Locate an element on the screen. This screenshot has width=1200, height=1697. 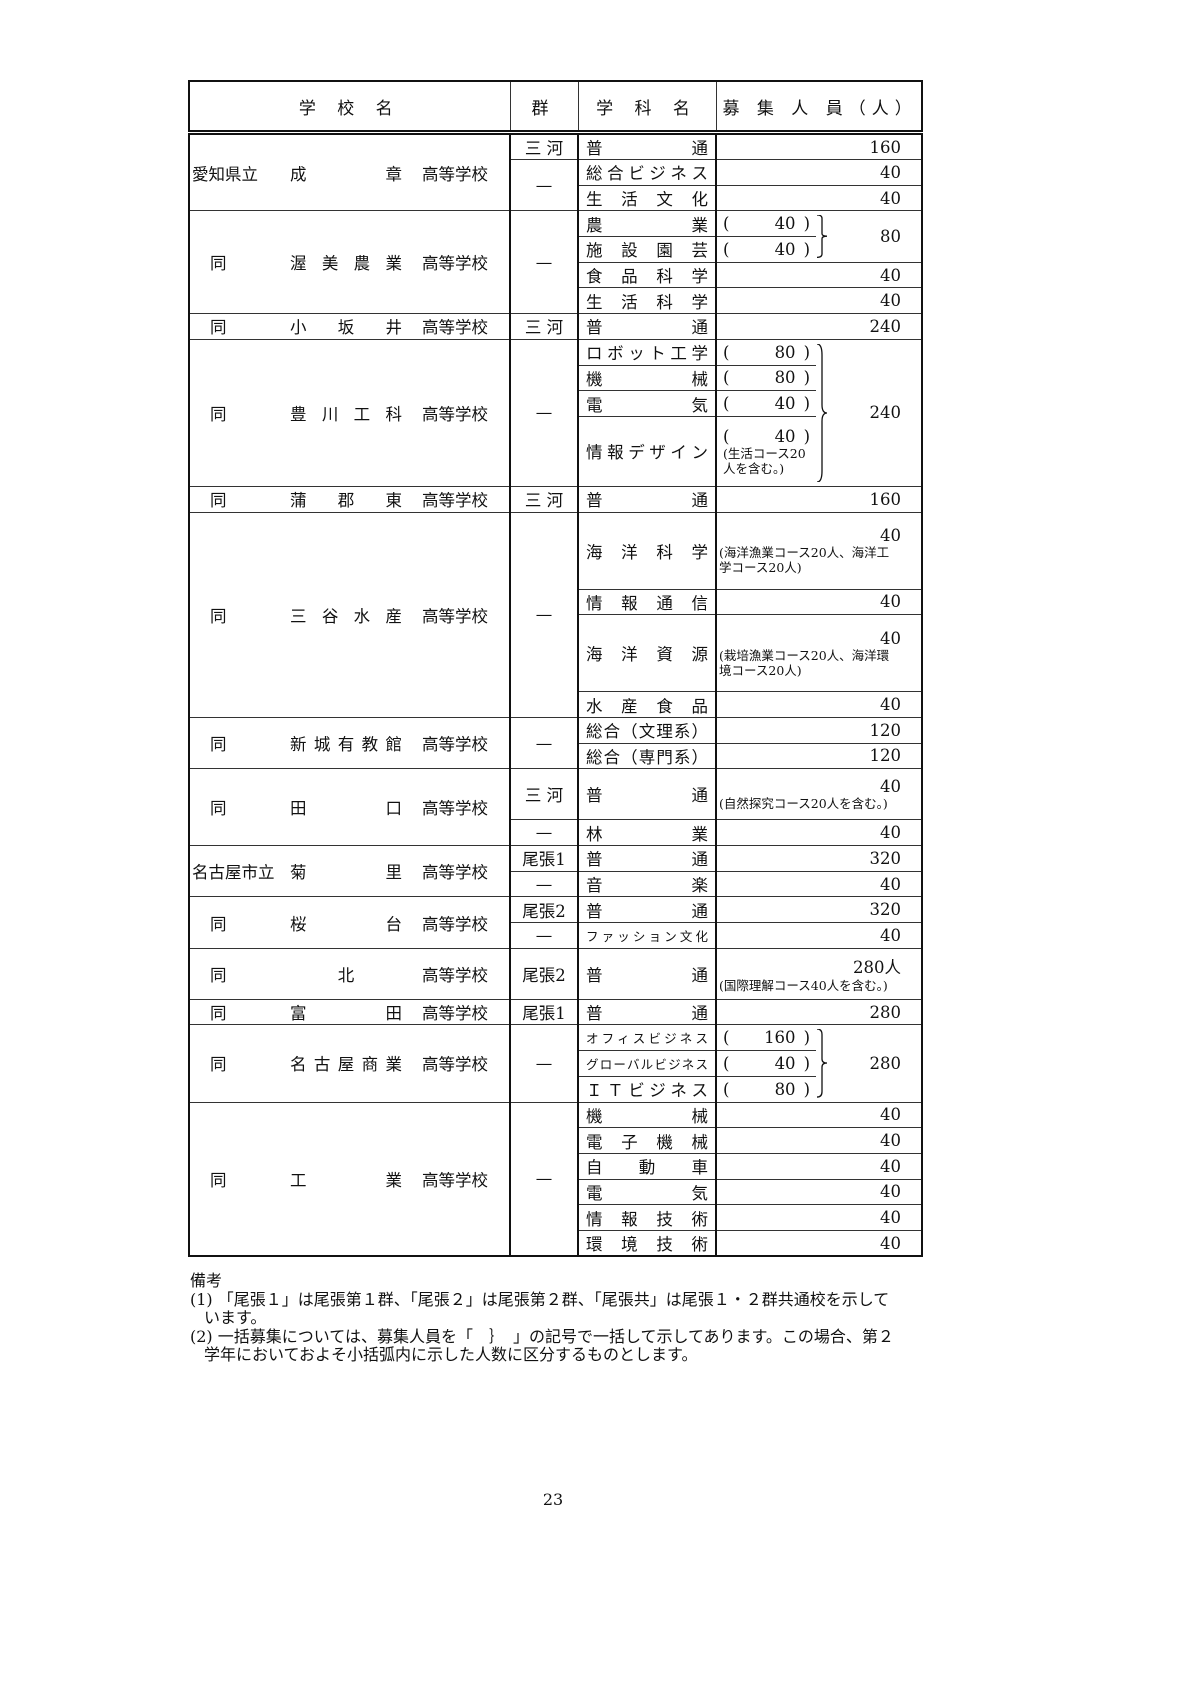
table-row: — ファッション文化 40 is located at coordinates (556, 935).